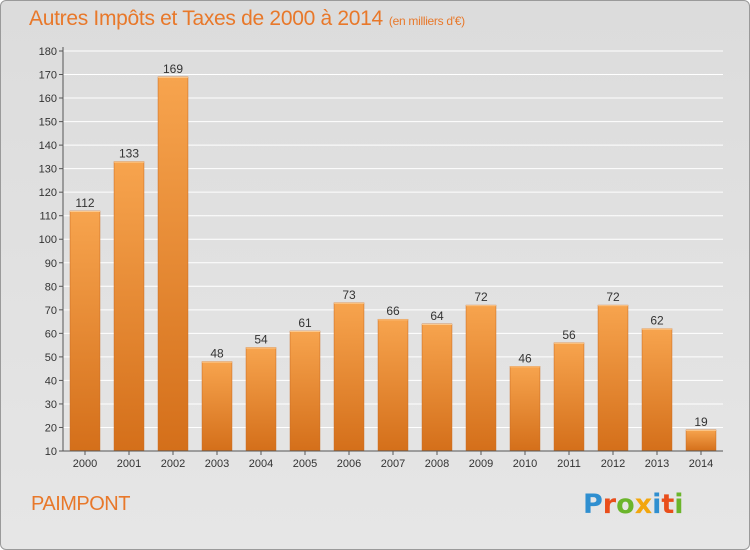 The width and height of the screenshot is (750, 550). Describe the element at coordinates (701, 464) in the screenshot. I see `x-tick-label: 2014` at that location.